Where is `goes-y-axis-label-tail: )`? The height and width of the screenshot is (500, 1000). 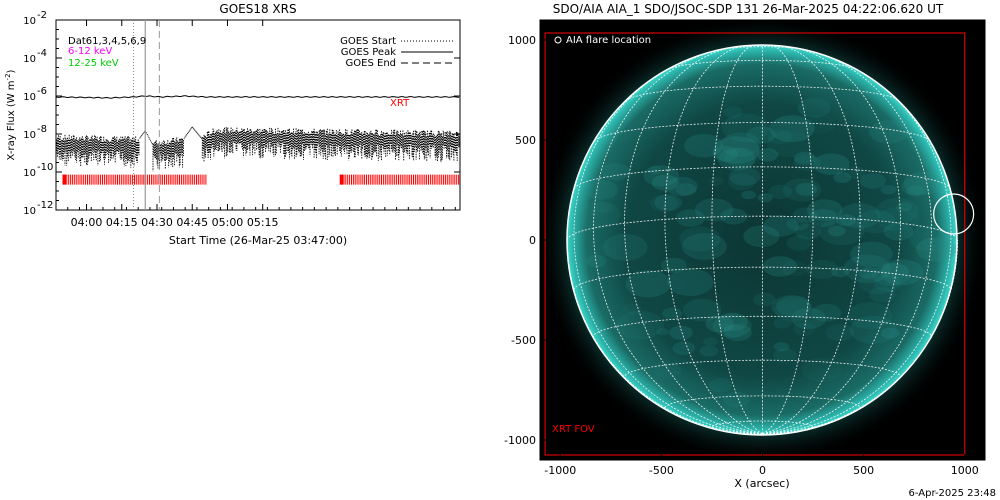
goes-y-axis-label-tail: ) is located at coordinates (11, 71).